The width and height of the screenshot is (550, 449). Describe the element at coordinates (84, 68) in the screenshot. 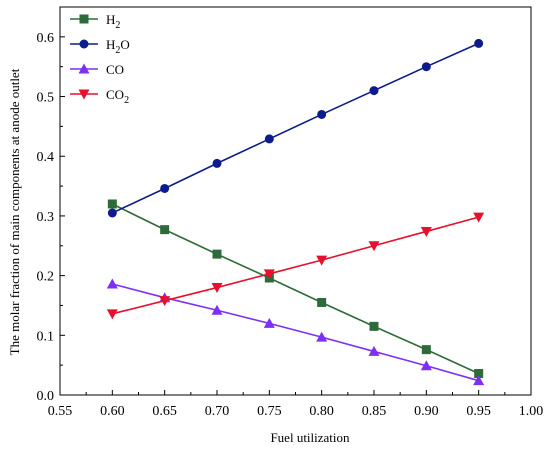

I see `legend-marker-co` at that location.